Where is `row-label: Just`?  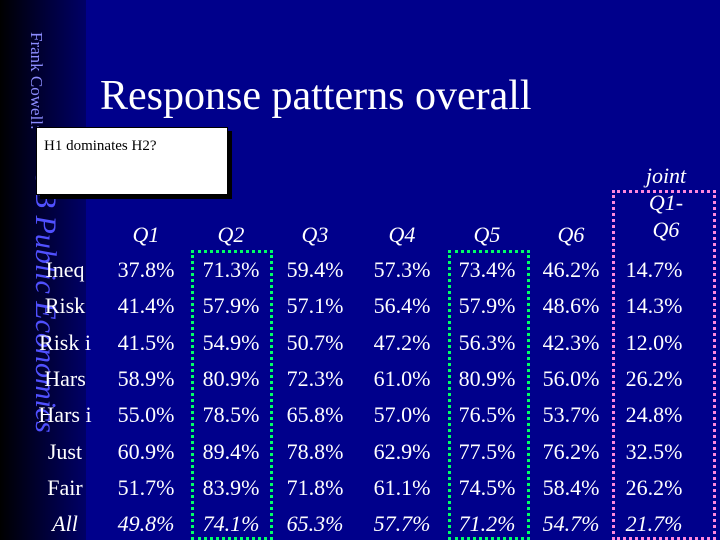
row-label: Just is located at coordinates (65, 451).